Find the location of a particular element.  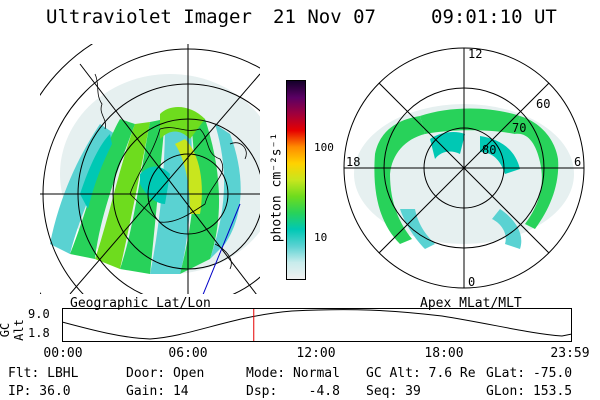

gc-alt-info: GC Alt: 7.6 Re is located at coordinates (421, 373).